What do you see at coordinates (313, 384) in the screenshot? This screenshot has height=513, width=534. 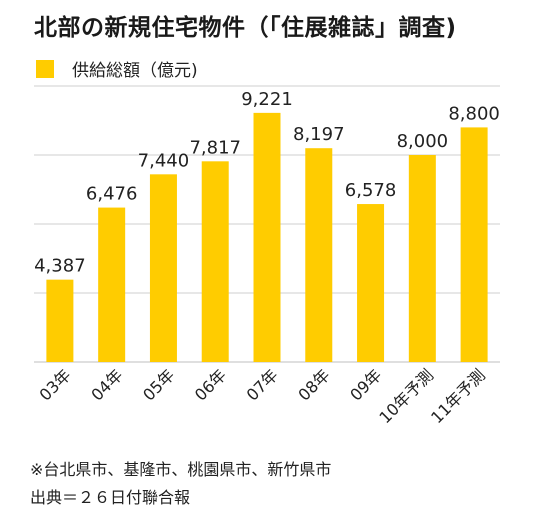 I see `x-tick-label: 08年` at bounding box center [313, 384].